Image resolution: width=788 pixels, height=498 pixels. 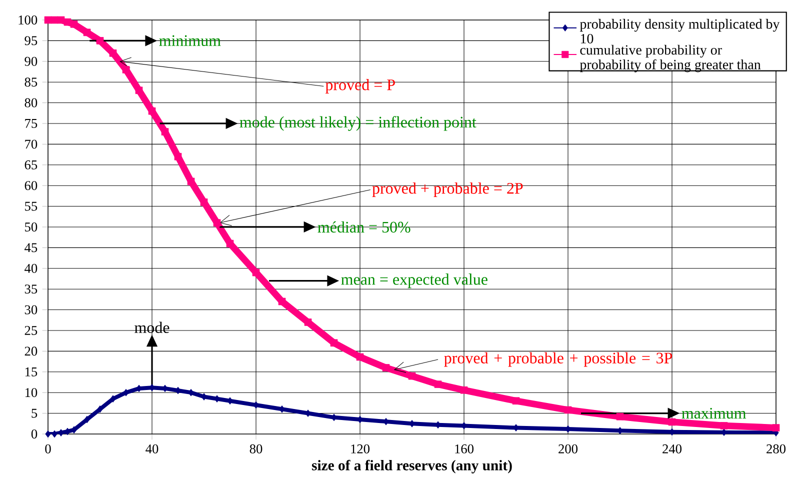 What do you see at coordinates (31, 247) in the screenshot?
I see `y-tick-label: 45` at bounding box center [31, 247].